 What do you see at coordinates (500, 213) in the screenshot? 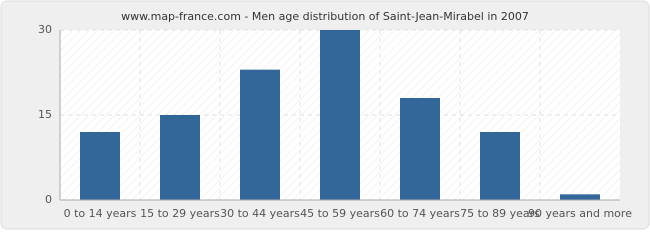
I see `x-tick-label: 75 to 89 years` at bounding box center [500, 213].